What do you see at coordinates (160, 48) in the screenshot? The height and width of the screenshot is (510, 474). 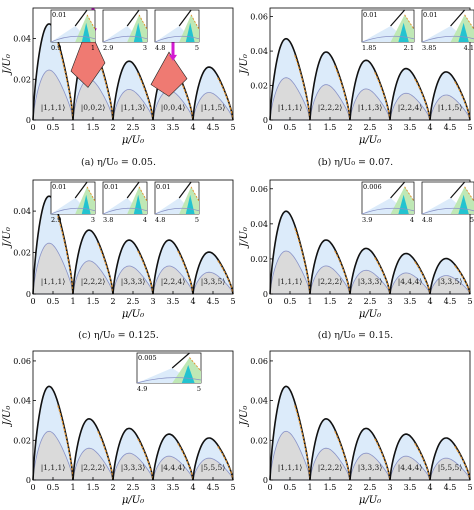 I see `inset-x-tick: 4.8` at bounding box center [160, 48].